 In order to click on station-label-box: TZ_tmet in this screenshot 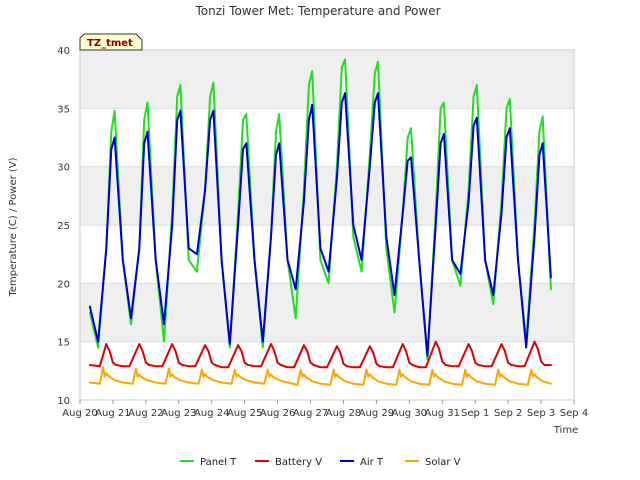, I will do `click(111, 42)`.